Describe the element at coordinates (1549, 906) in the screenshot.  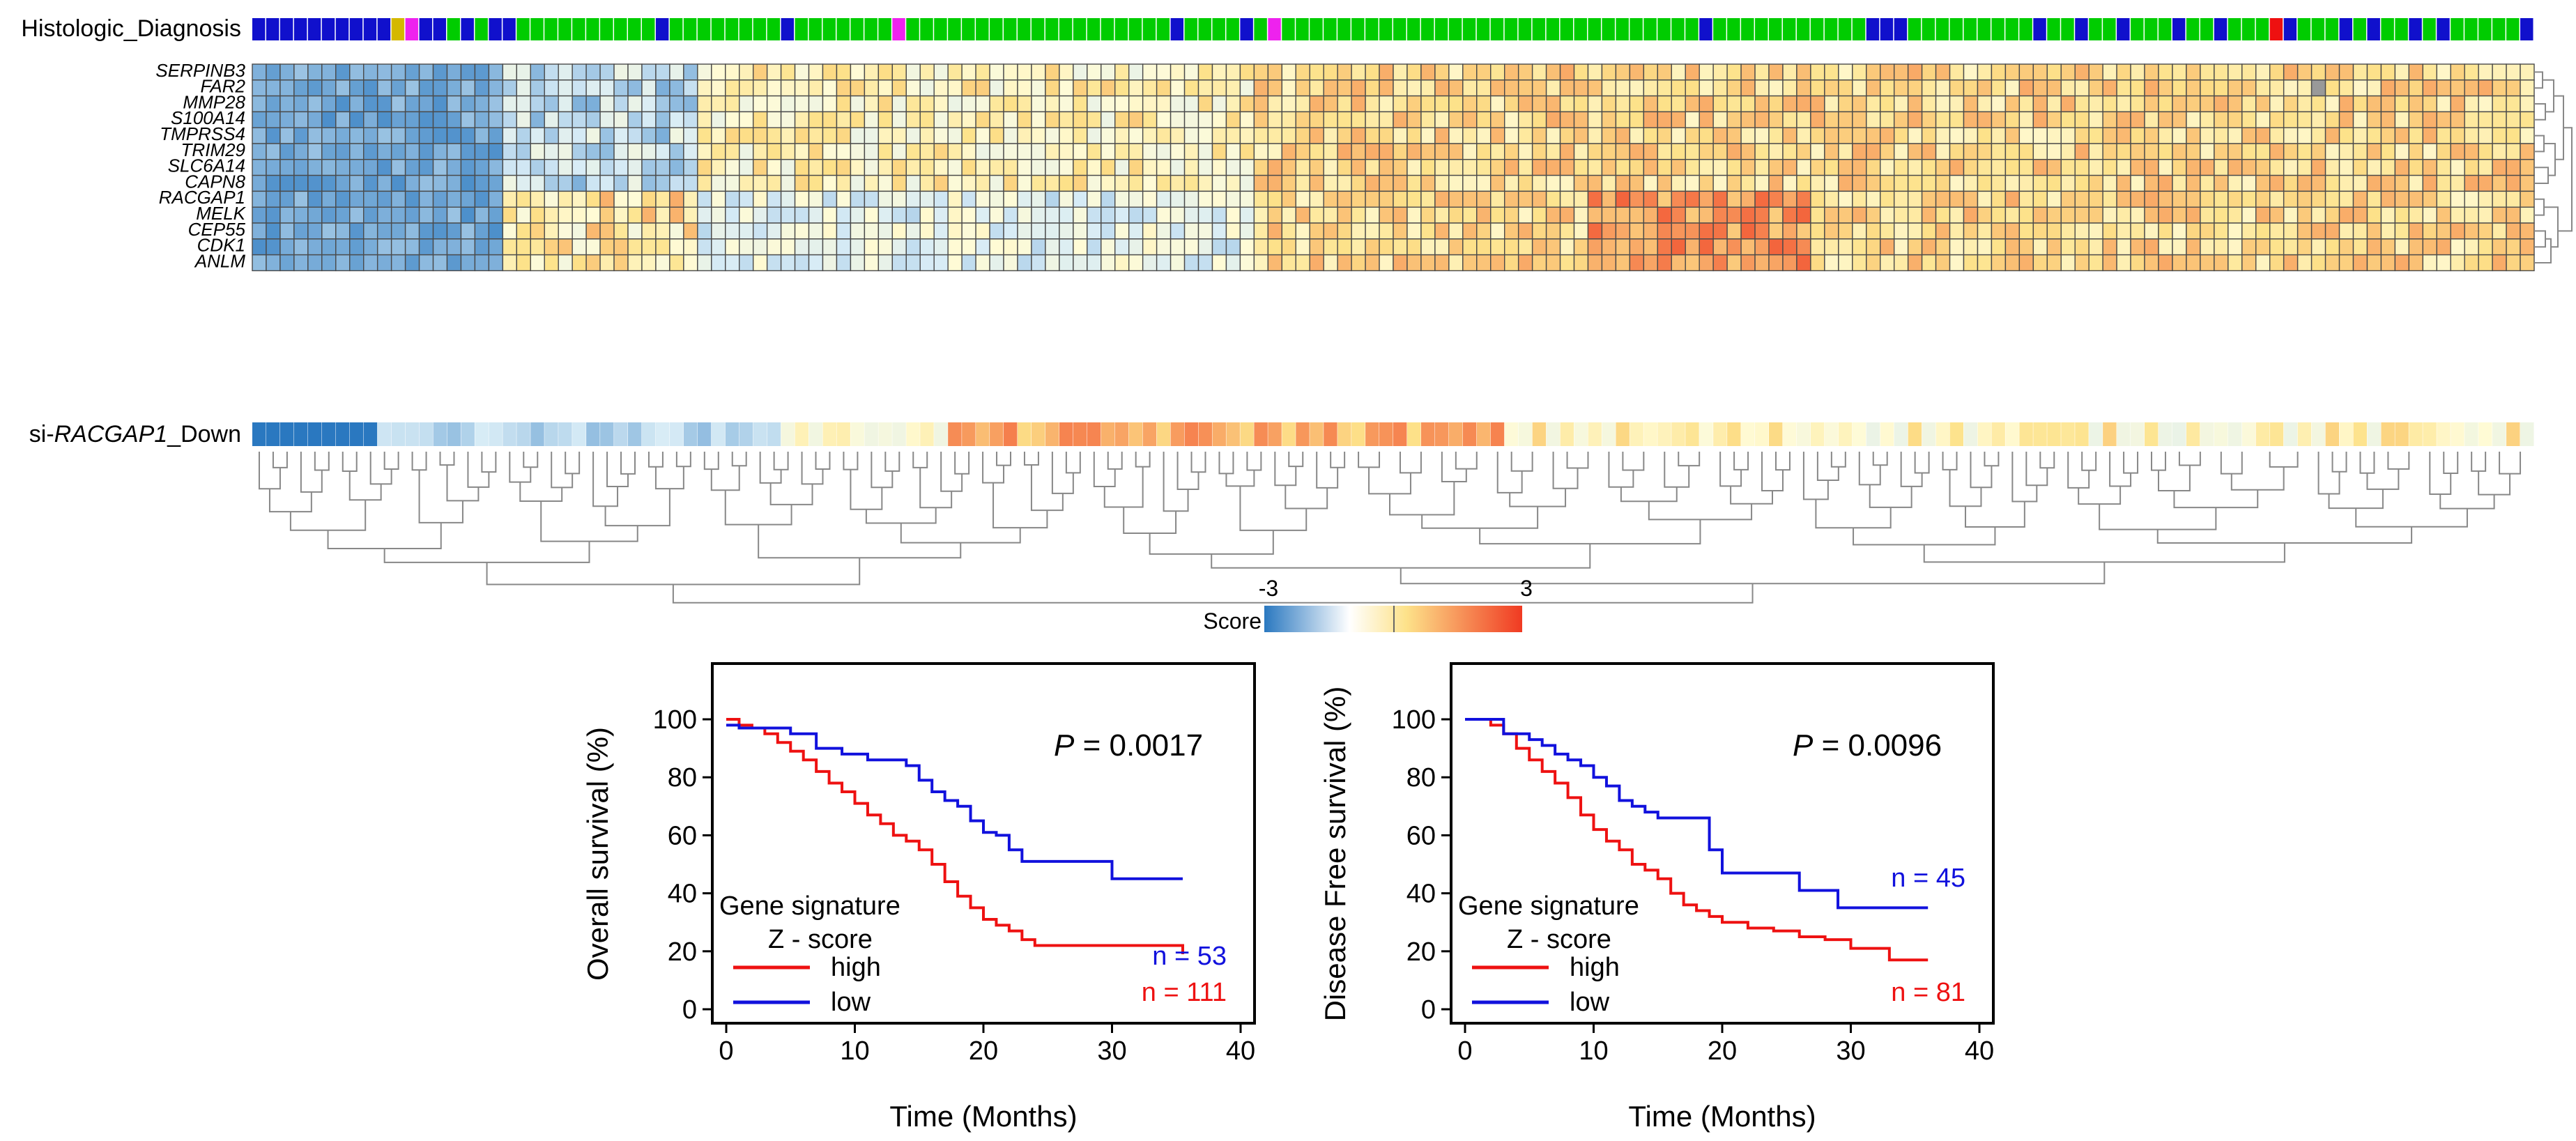
I see `legend-title: Gene signature` at that location.